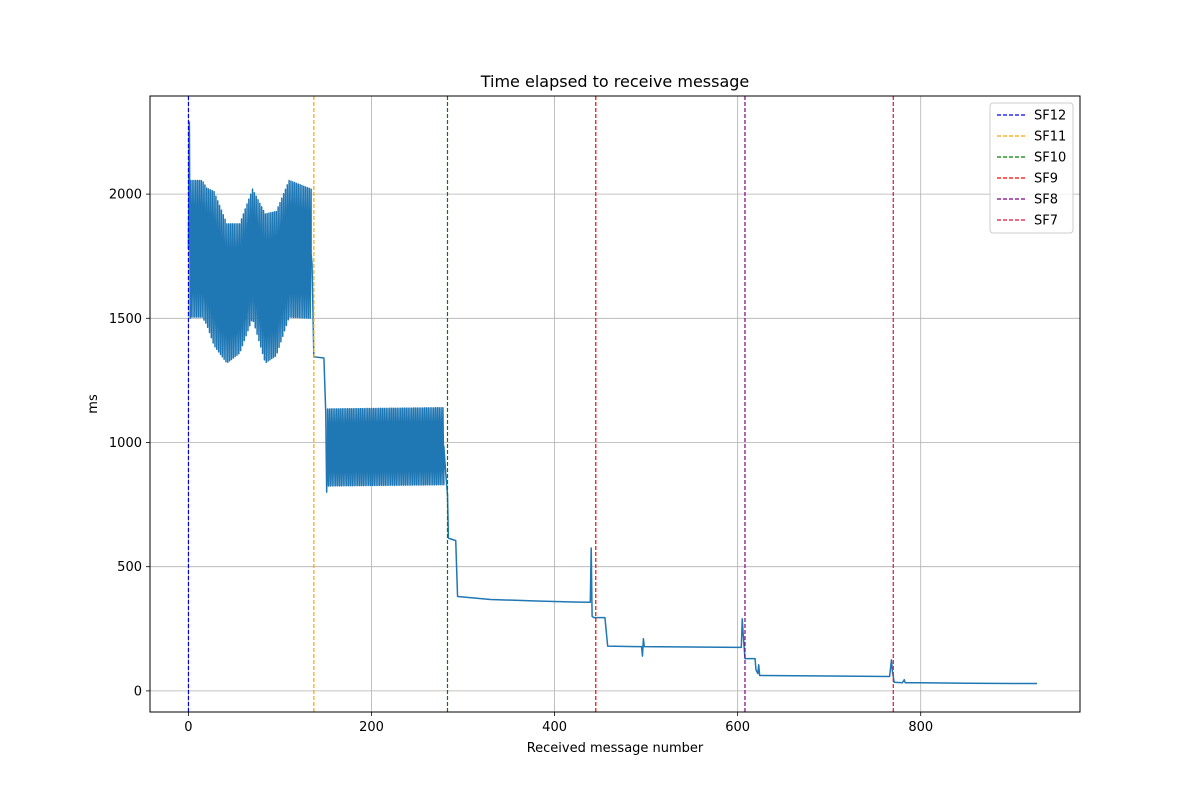 Image resolution: width=1200 pixels, height=800 pixels. What do you see at coordinates (615, 81) in the screenshot?
I see `chart-title: Time elapsed to receive message` at bounding box center [615, 81].